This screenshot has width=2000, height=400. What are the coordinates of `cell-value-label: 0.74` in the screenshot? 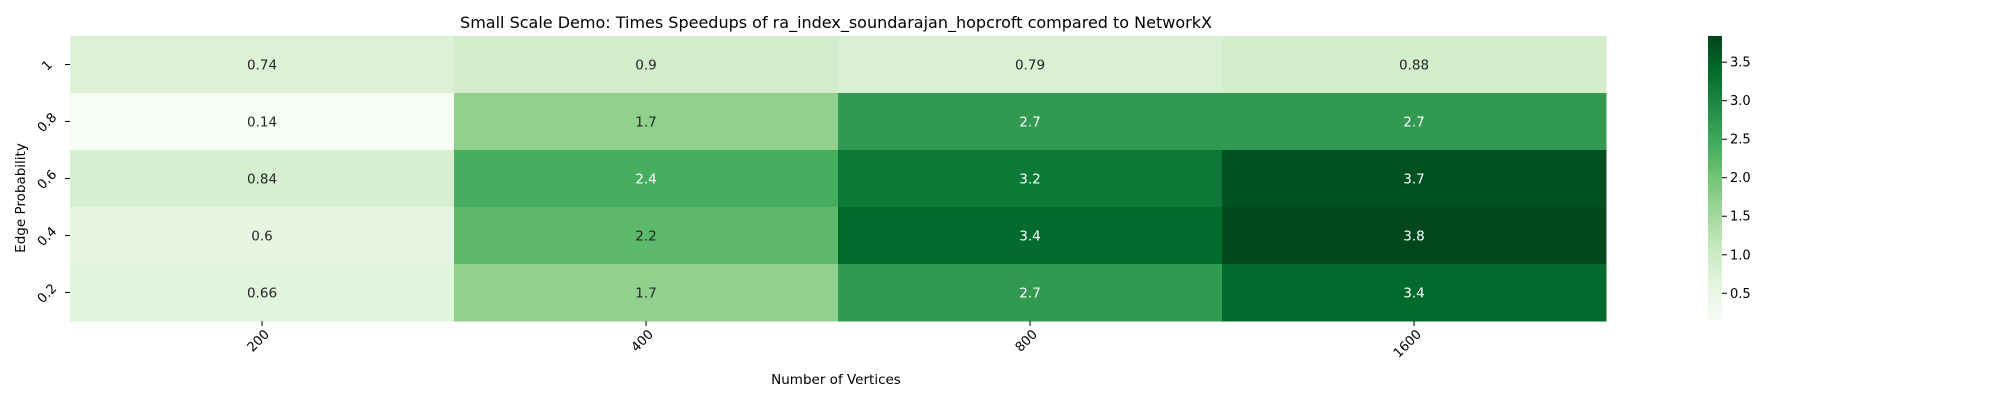 It's located at (262, 66).